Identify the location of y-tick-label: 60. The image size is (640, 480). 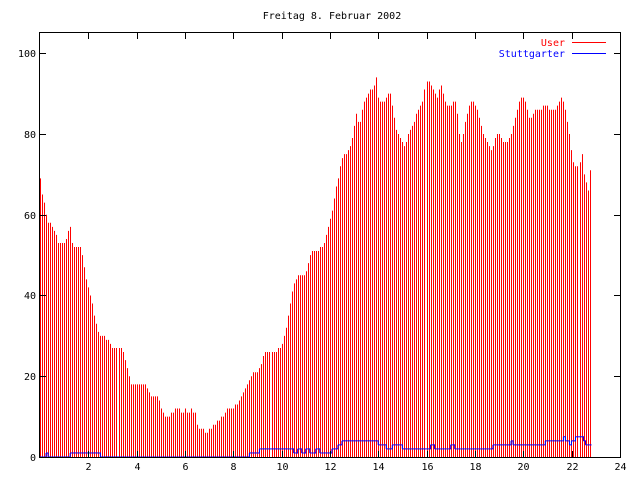
(30, 216).